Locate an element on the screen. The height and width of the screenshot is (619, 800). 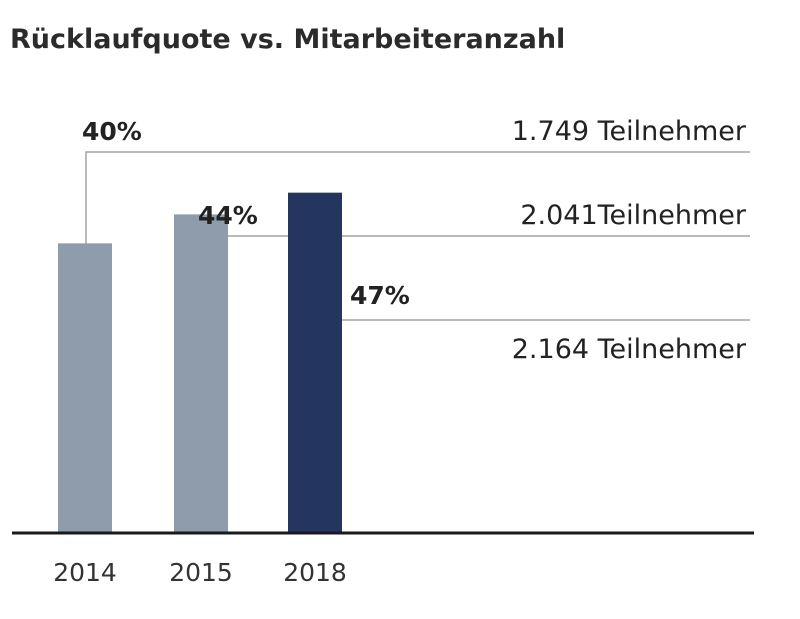
participant-label-2015: 2.041Teilnehmer is located at coordinates (633, 215).